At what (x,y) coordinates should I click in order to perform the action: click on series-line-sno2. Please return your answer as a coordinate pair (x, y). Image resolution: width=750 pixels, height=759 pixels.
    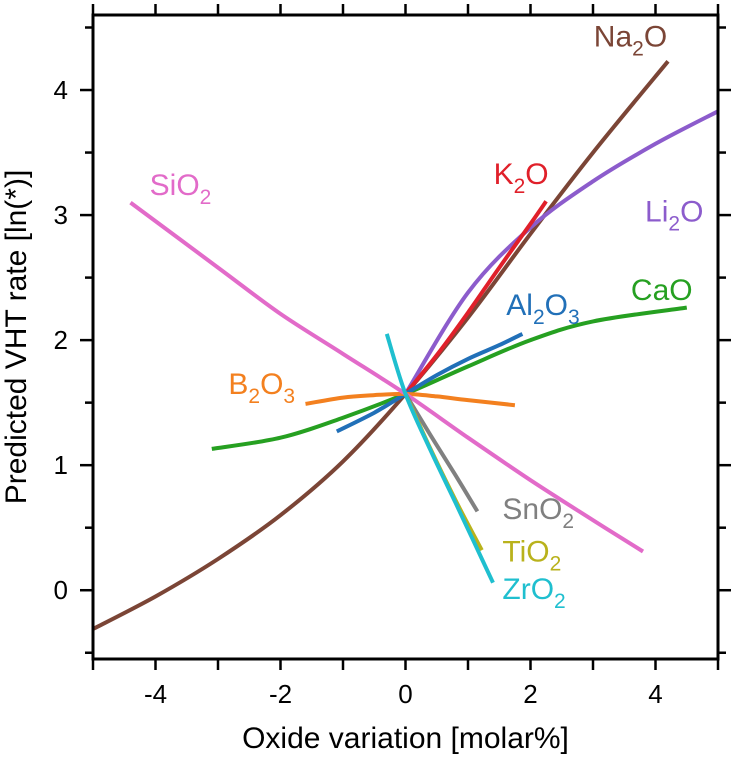
    Looking at the image, I should click on (441, 452).